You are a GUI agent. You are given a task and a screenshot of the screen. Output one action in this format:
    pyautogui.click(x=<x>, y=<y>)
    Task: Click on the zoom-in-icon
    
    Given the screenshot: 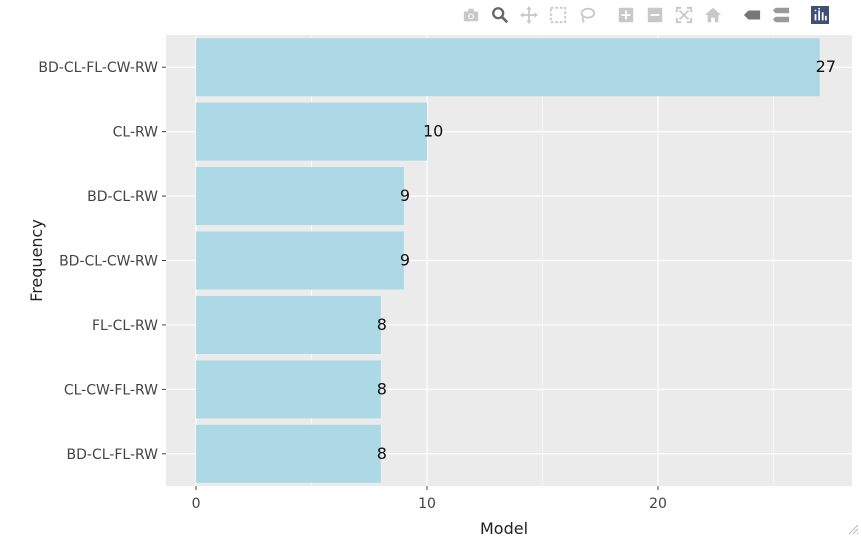 What is the action you would take?
    pyautogui.click(x=626, y=15)
    